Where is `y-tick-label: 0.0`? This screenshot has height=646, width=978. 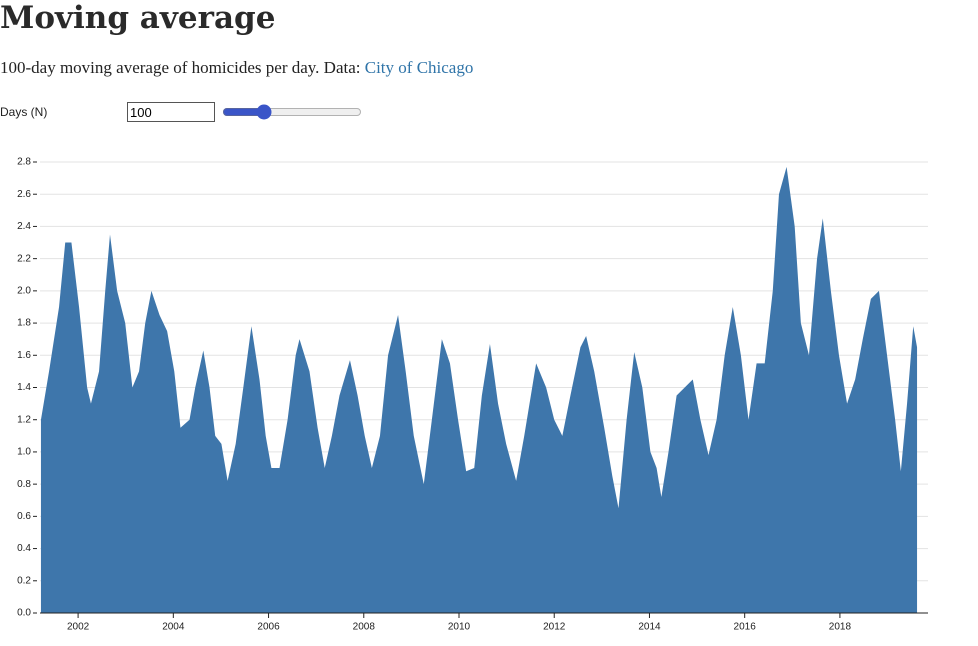 y-tick-label: 0.0 is located at coordinates (24, 613).